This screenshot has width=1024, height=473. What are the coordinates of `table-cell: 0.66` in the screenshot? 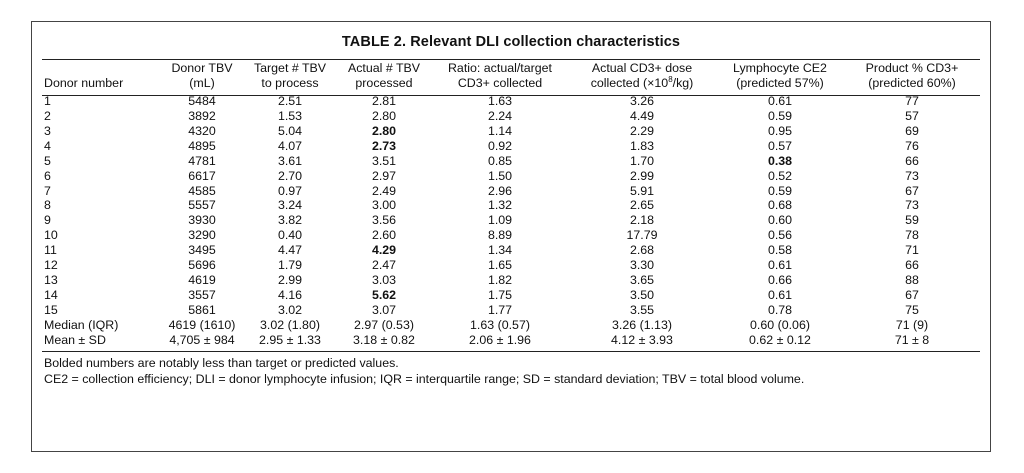 It's located at (780, 279).